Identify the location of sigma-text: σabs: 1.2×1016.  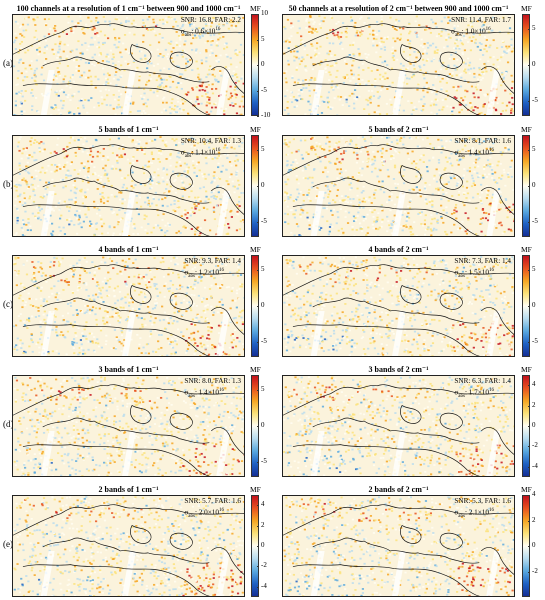
(212, 273).